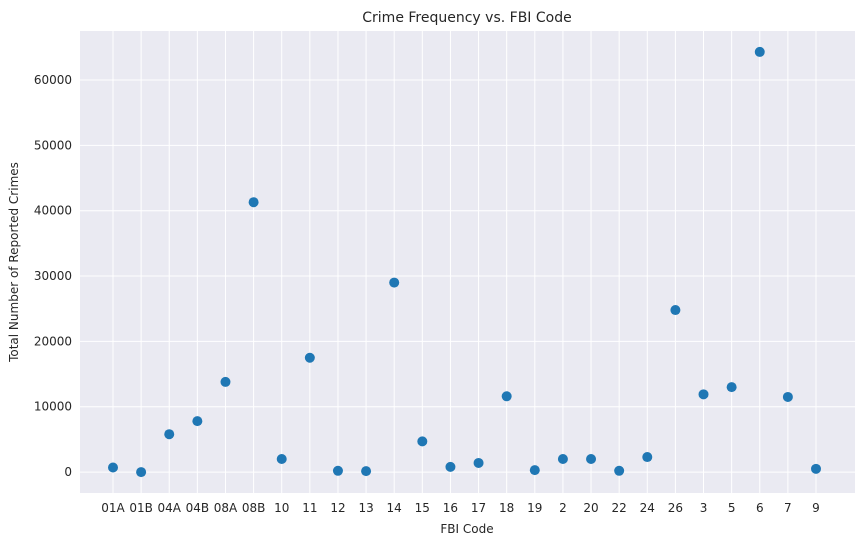  Describe the element at coordinates (675, 508) in the screenshot. I see `x-tick-label: 26` at that location.